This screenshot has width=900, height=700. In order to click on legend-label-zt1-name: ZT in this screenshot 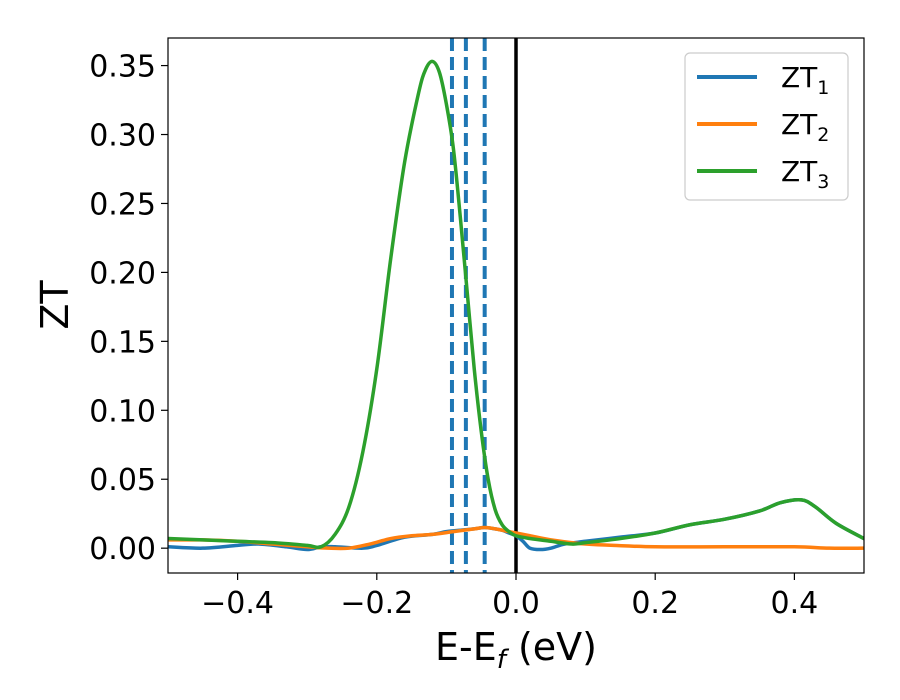, I will do `click(799, 77)`.